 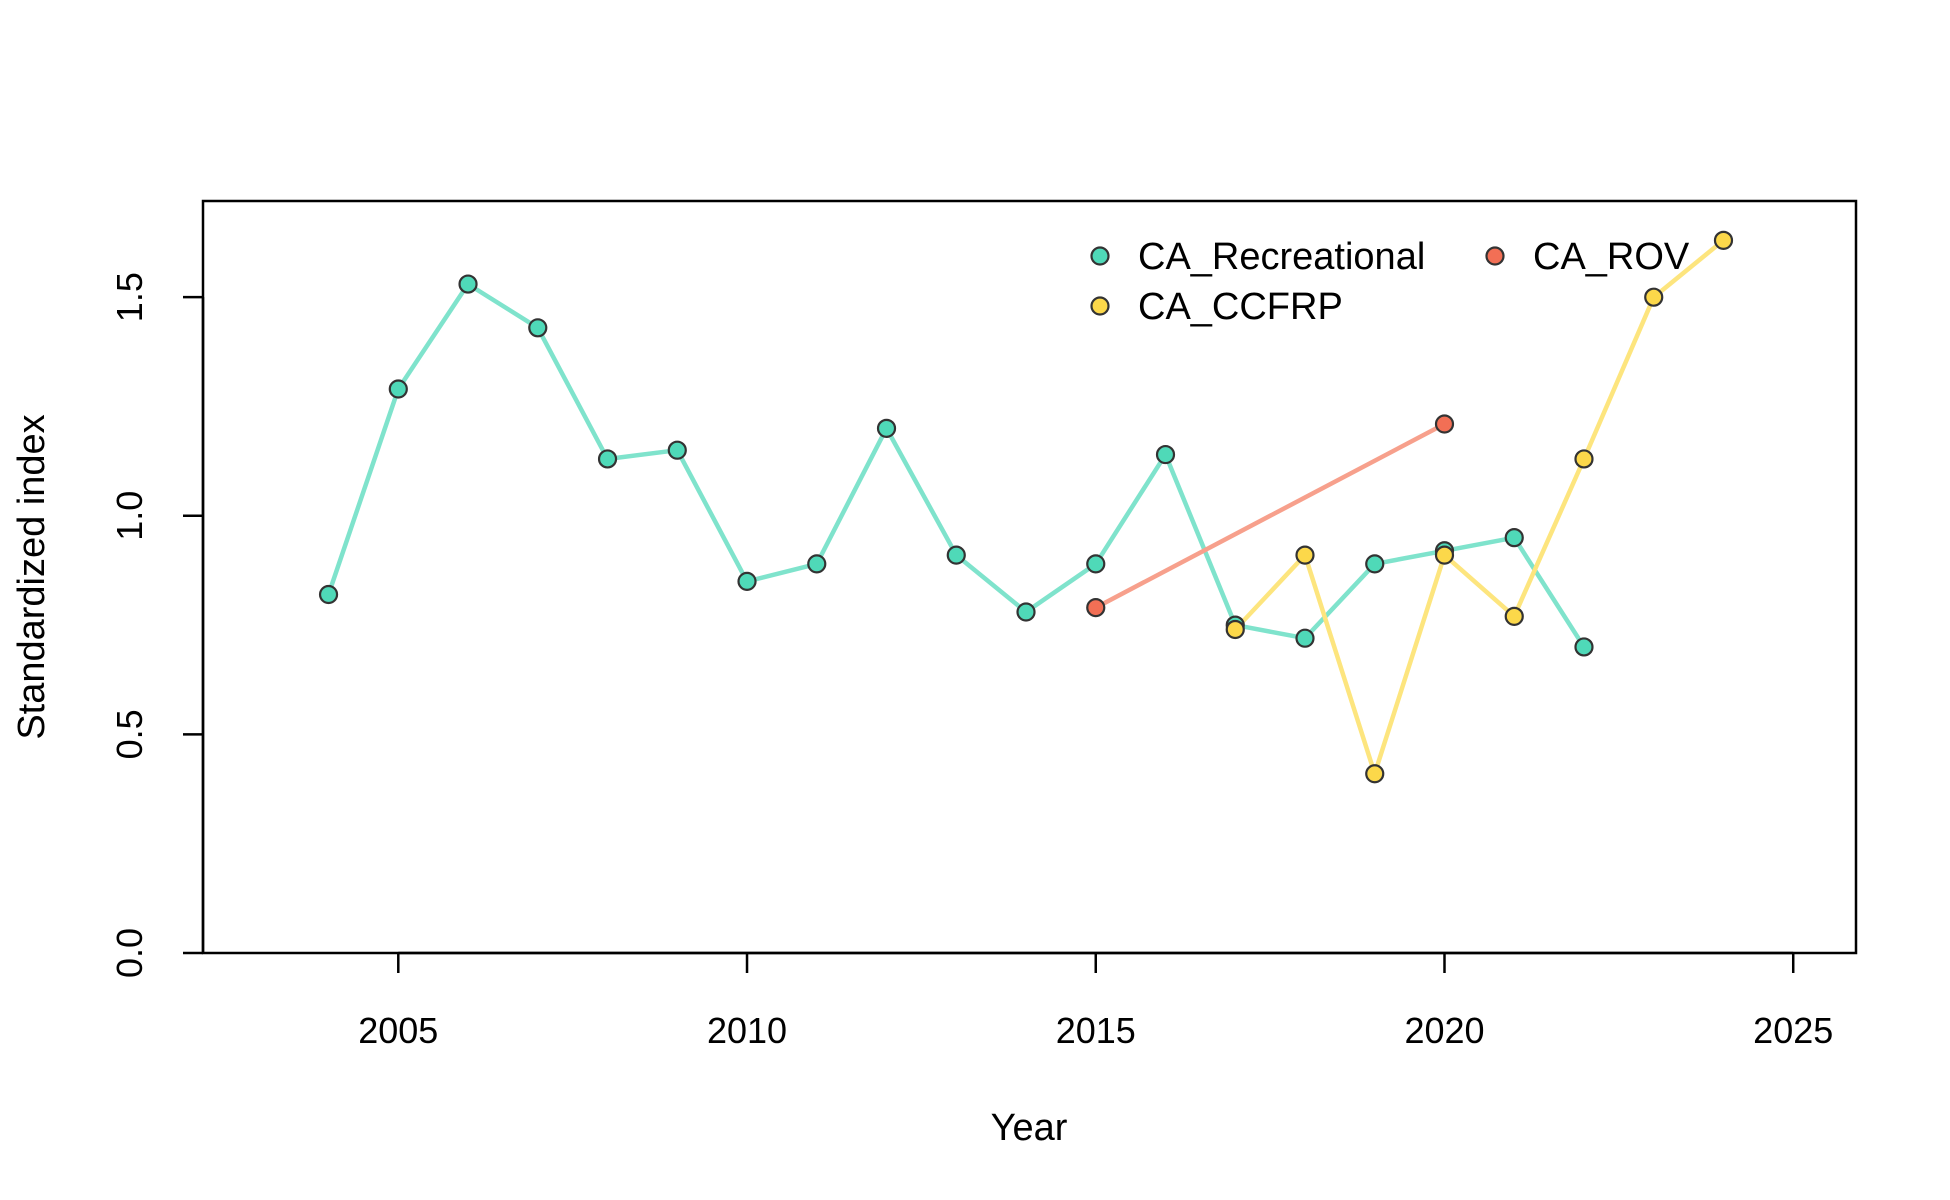 I want to click on series-points-ca-rov, so click(x=1270, y=516).